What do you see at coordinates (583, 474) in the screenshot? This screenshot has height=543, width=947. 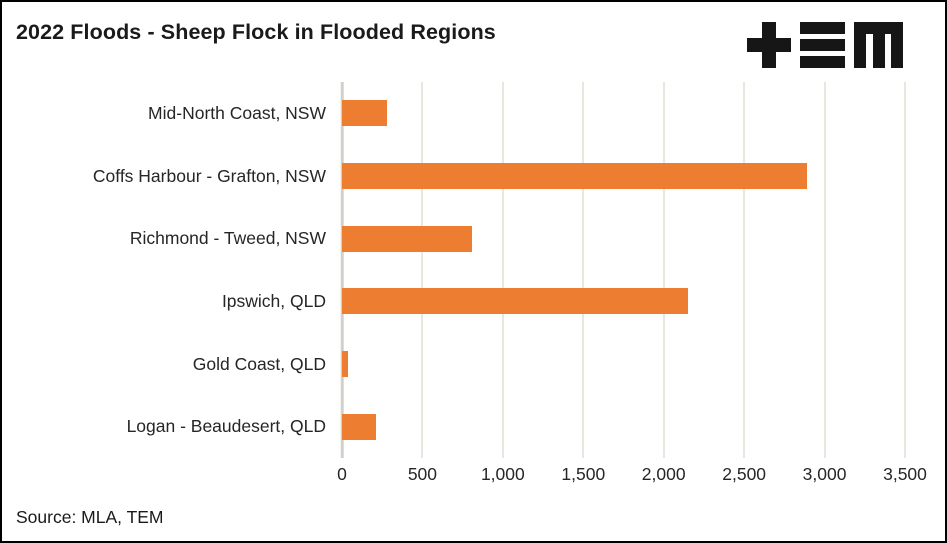 I see `x-tick-label: 1,500` at bounding box center [583, 474].